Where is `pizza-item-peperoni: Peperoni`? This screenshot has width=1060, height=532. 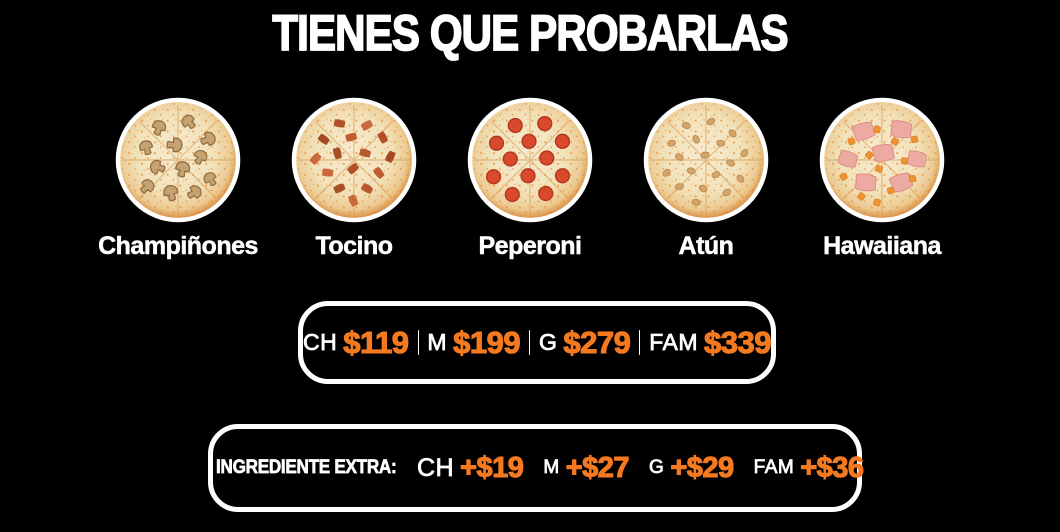 pizza-item-peperoni: Peperoni is located at coordinates (530, 178).